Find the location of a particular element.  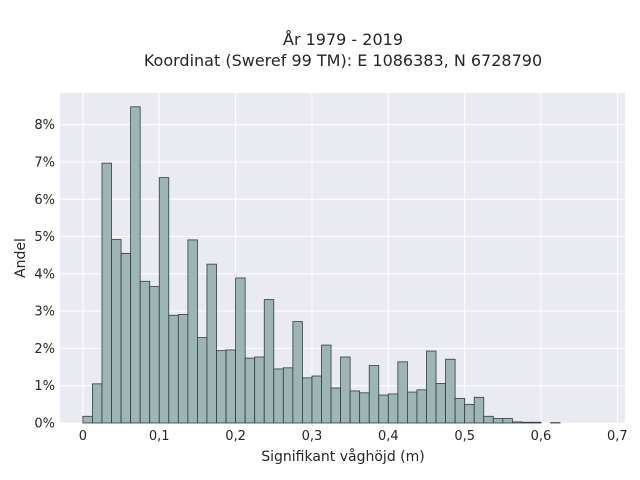

x-tick-label: 0,4 is located at coordinates (388, 436).